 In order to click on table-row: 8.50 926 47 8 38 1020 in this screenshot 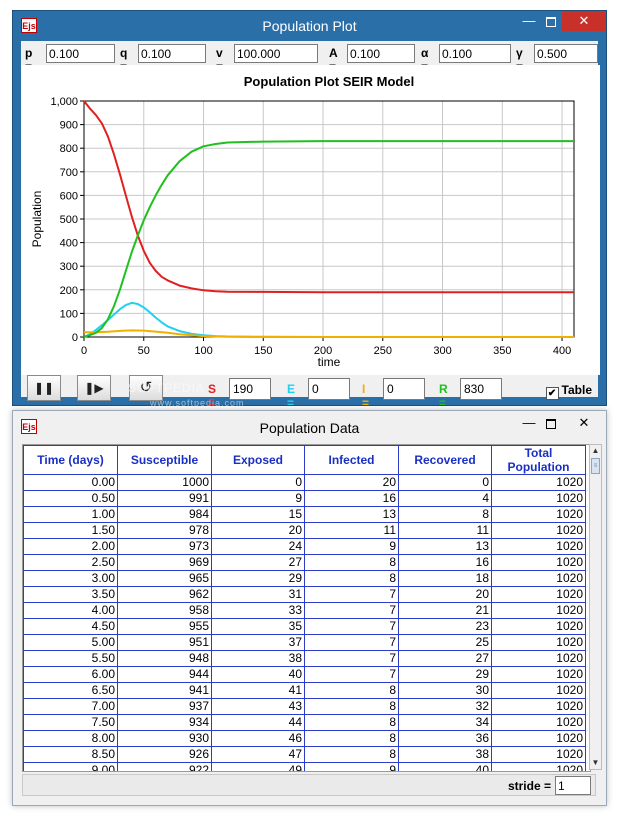, I will do `click(304, 754)`.